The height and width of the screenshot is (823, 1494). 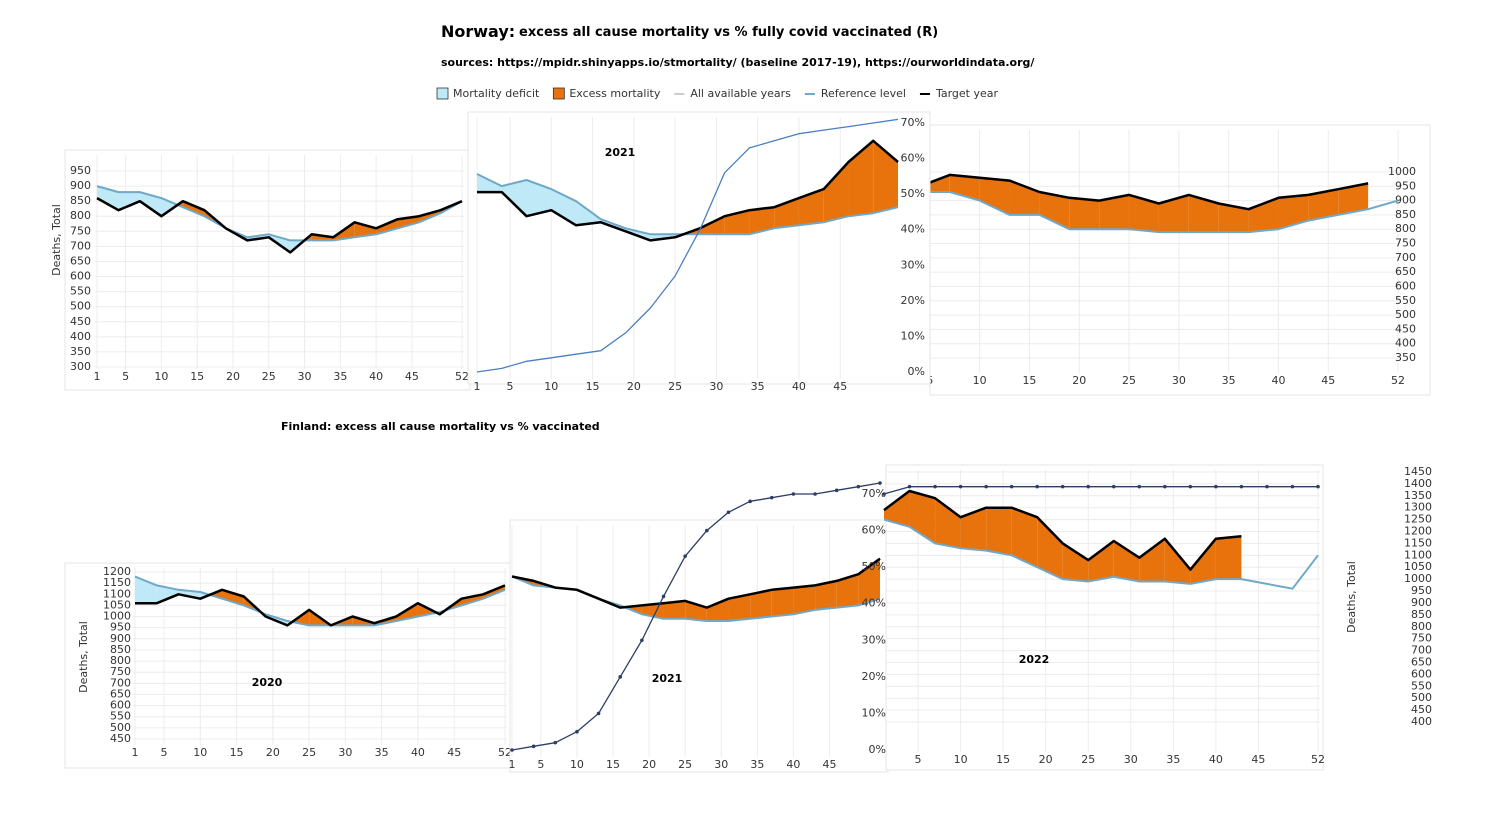 What do you see at coordinates (496, 93) in the screenshot?
I see `legend-label: Mortality deficit` at bounding box center [496, 93].